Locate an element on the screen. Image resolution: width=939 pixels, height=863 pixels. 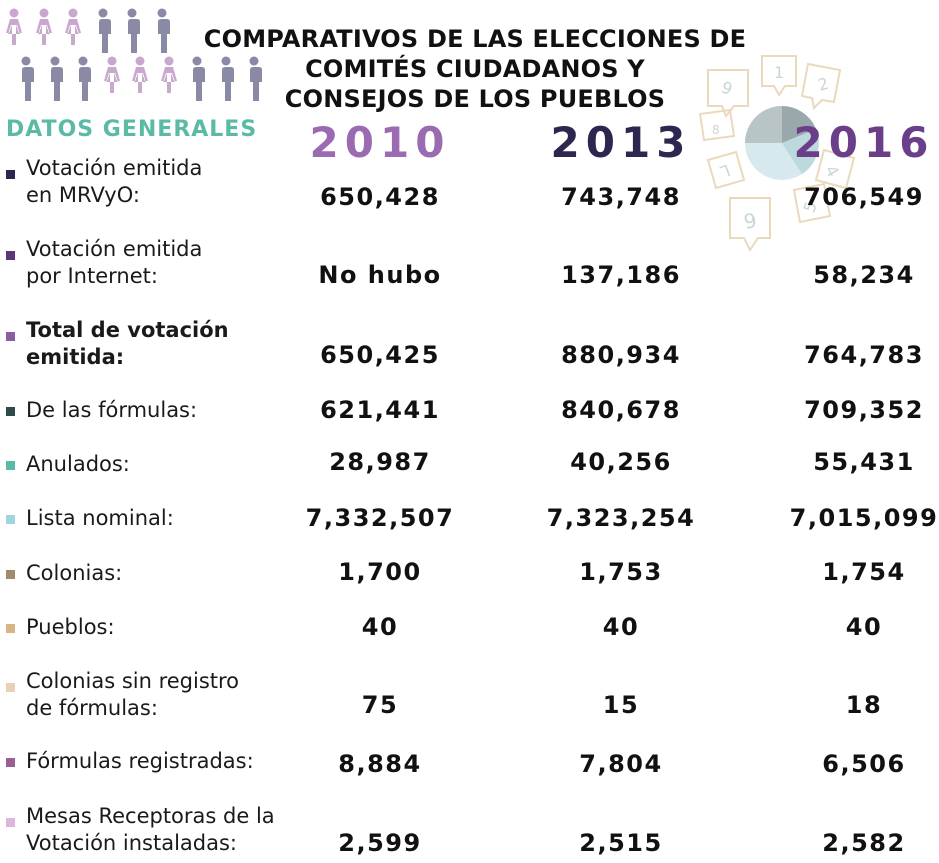
year-header-2013: 2013 is located at coordinates (621, 142).